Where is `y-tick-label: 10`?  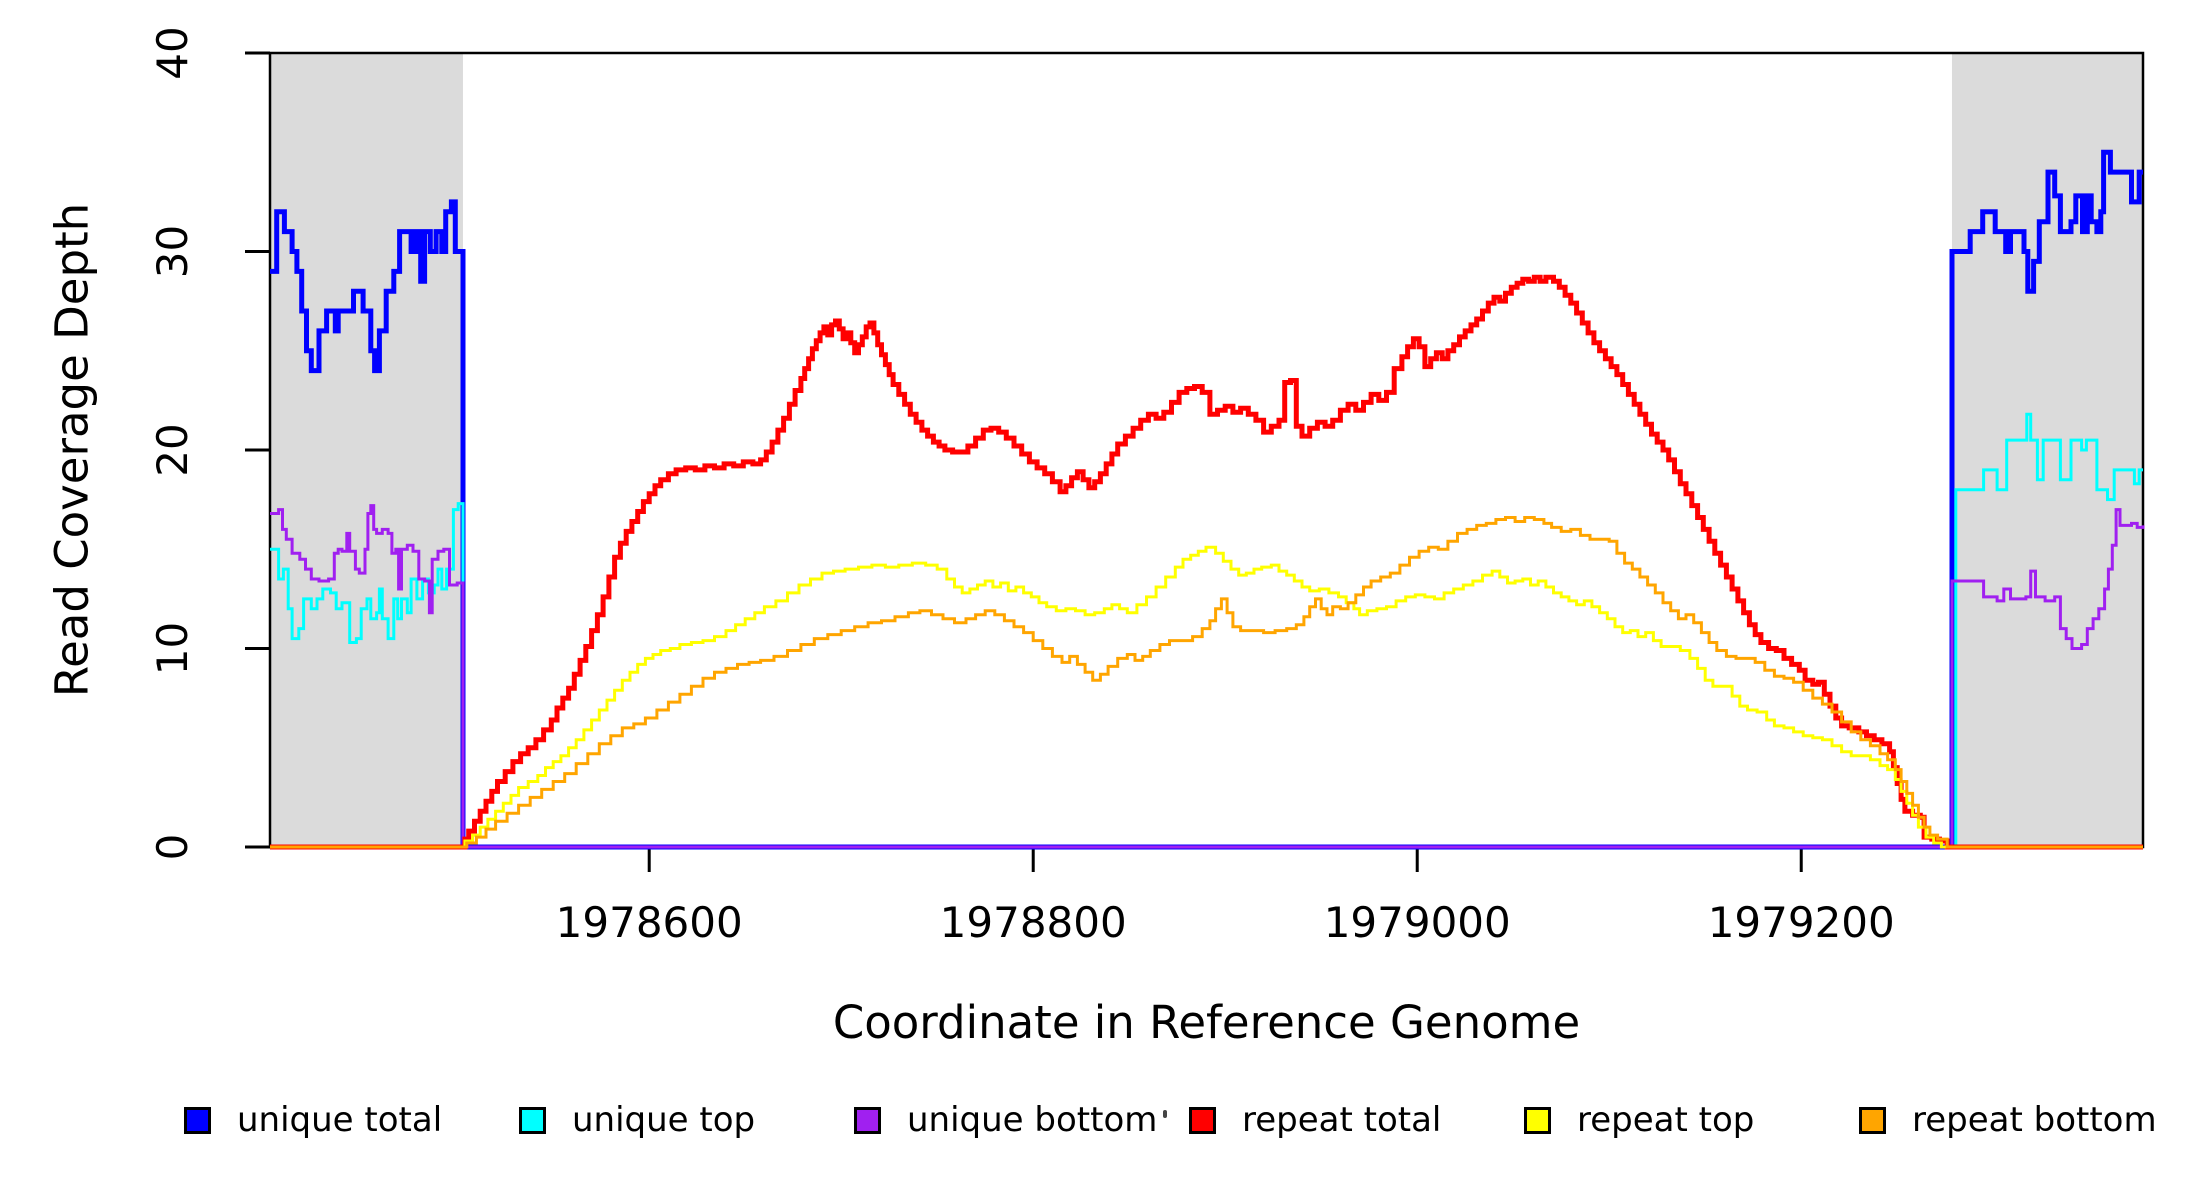
y-tick-label: 10 is located at coordinates (172, 648).